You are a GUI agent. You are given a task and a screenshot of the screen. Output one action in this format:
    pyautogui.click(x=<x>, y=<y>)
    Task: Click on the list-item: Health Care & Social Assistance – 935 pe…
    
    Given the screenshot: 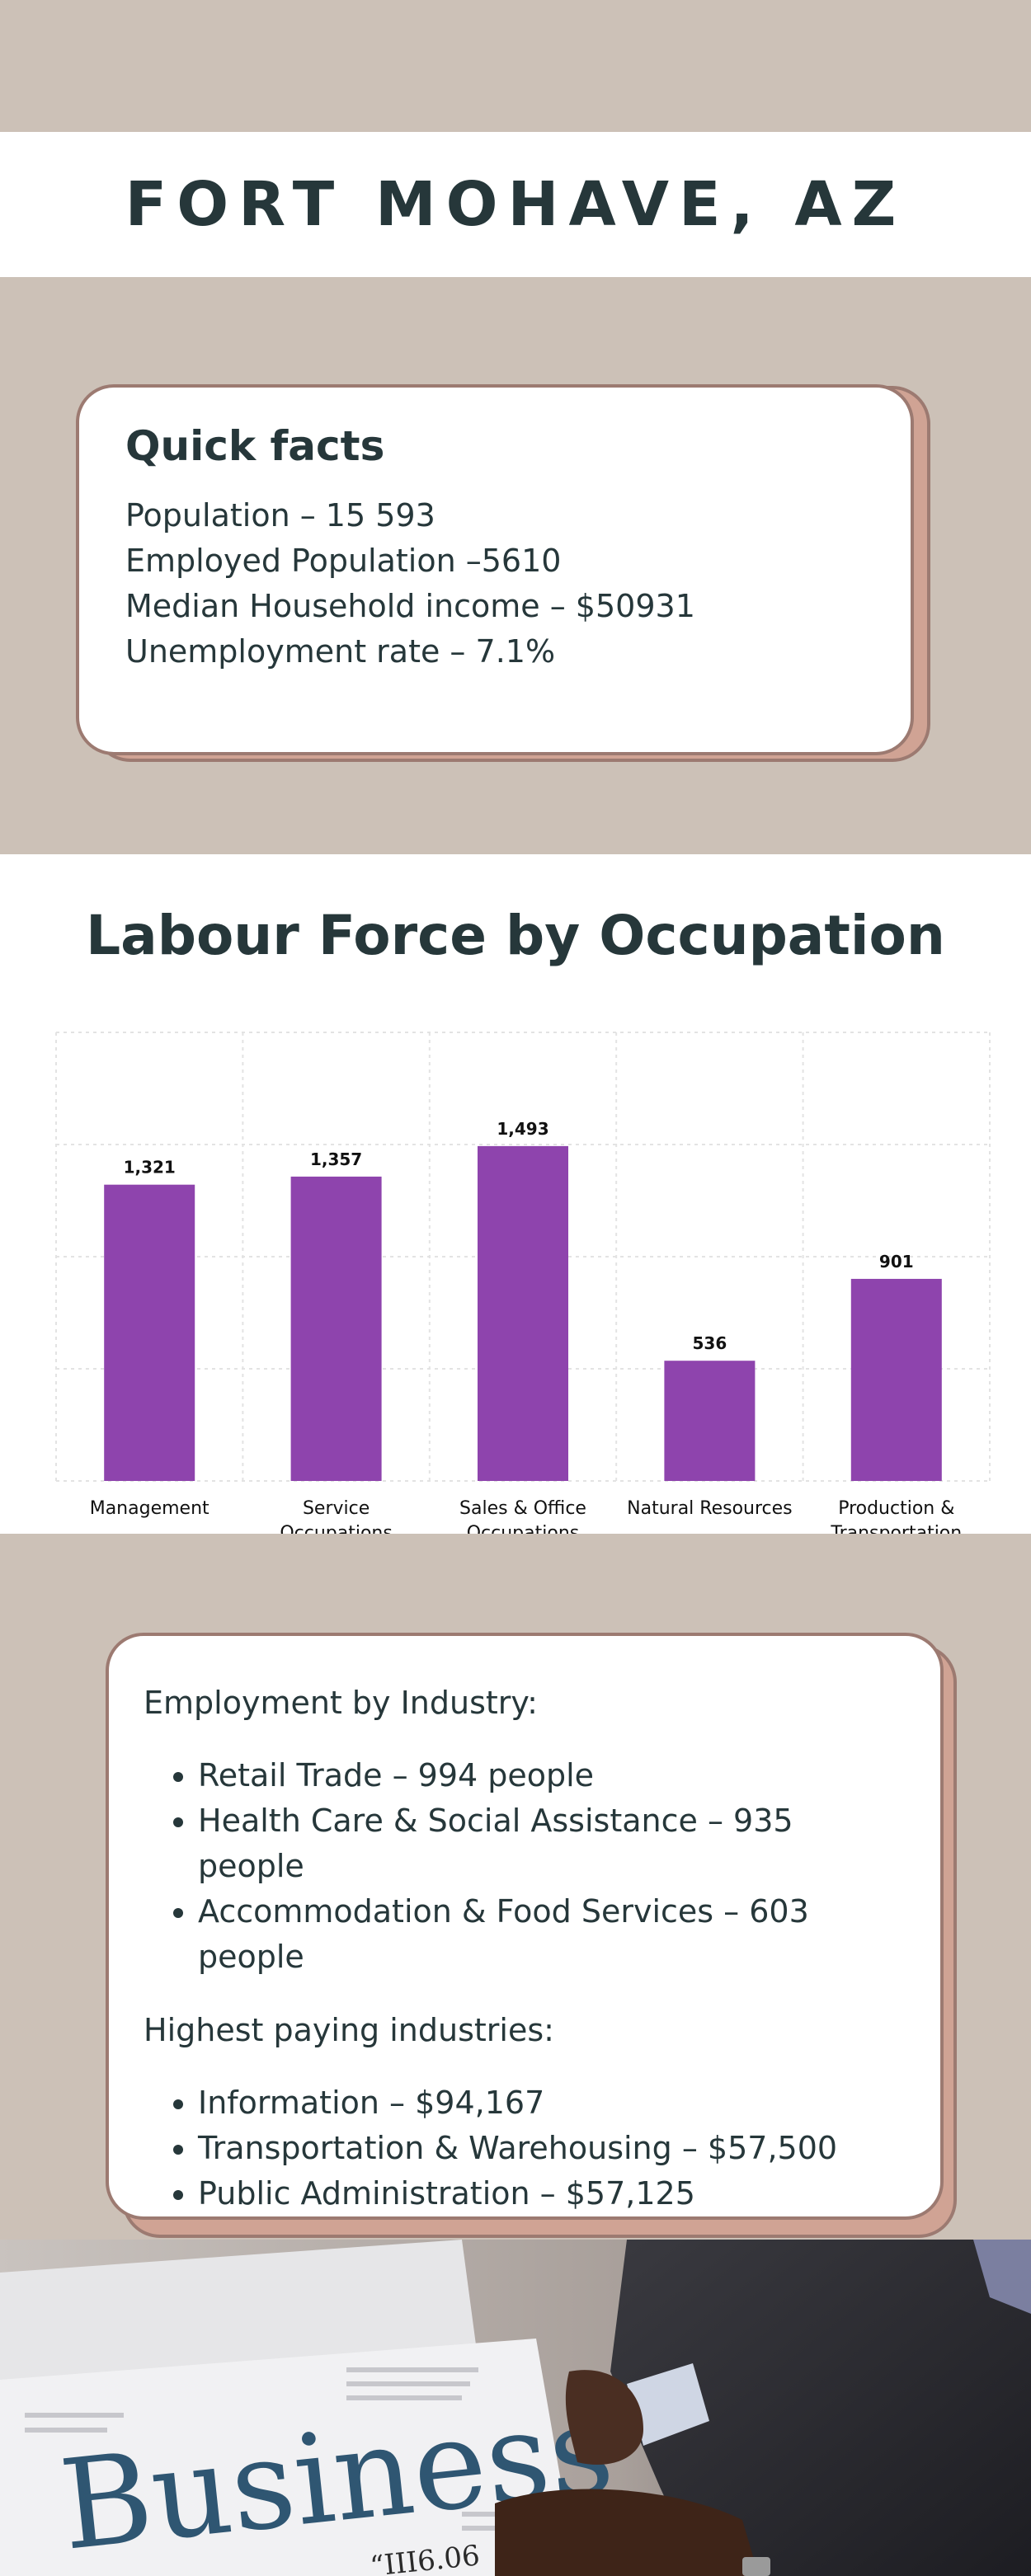 What is the action you would take?
    pyautogui.click(x=552, y=1843)
    